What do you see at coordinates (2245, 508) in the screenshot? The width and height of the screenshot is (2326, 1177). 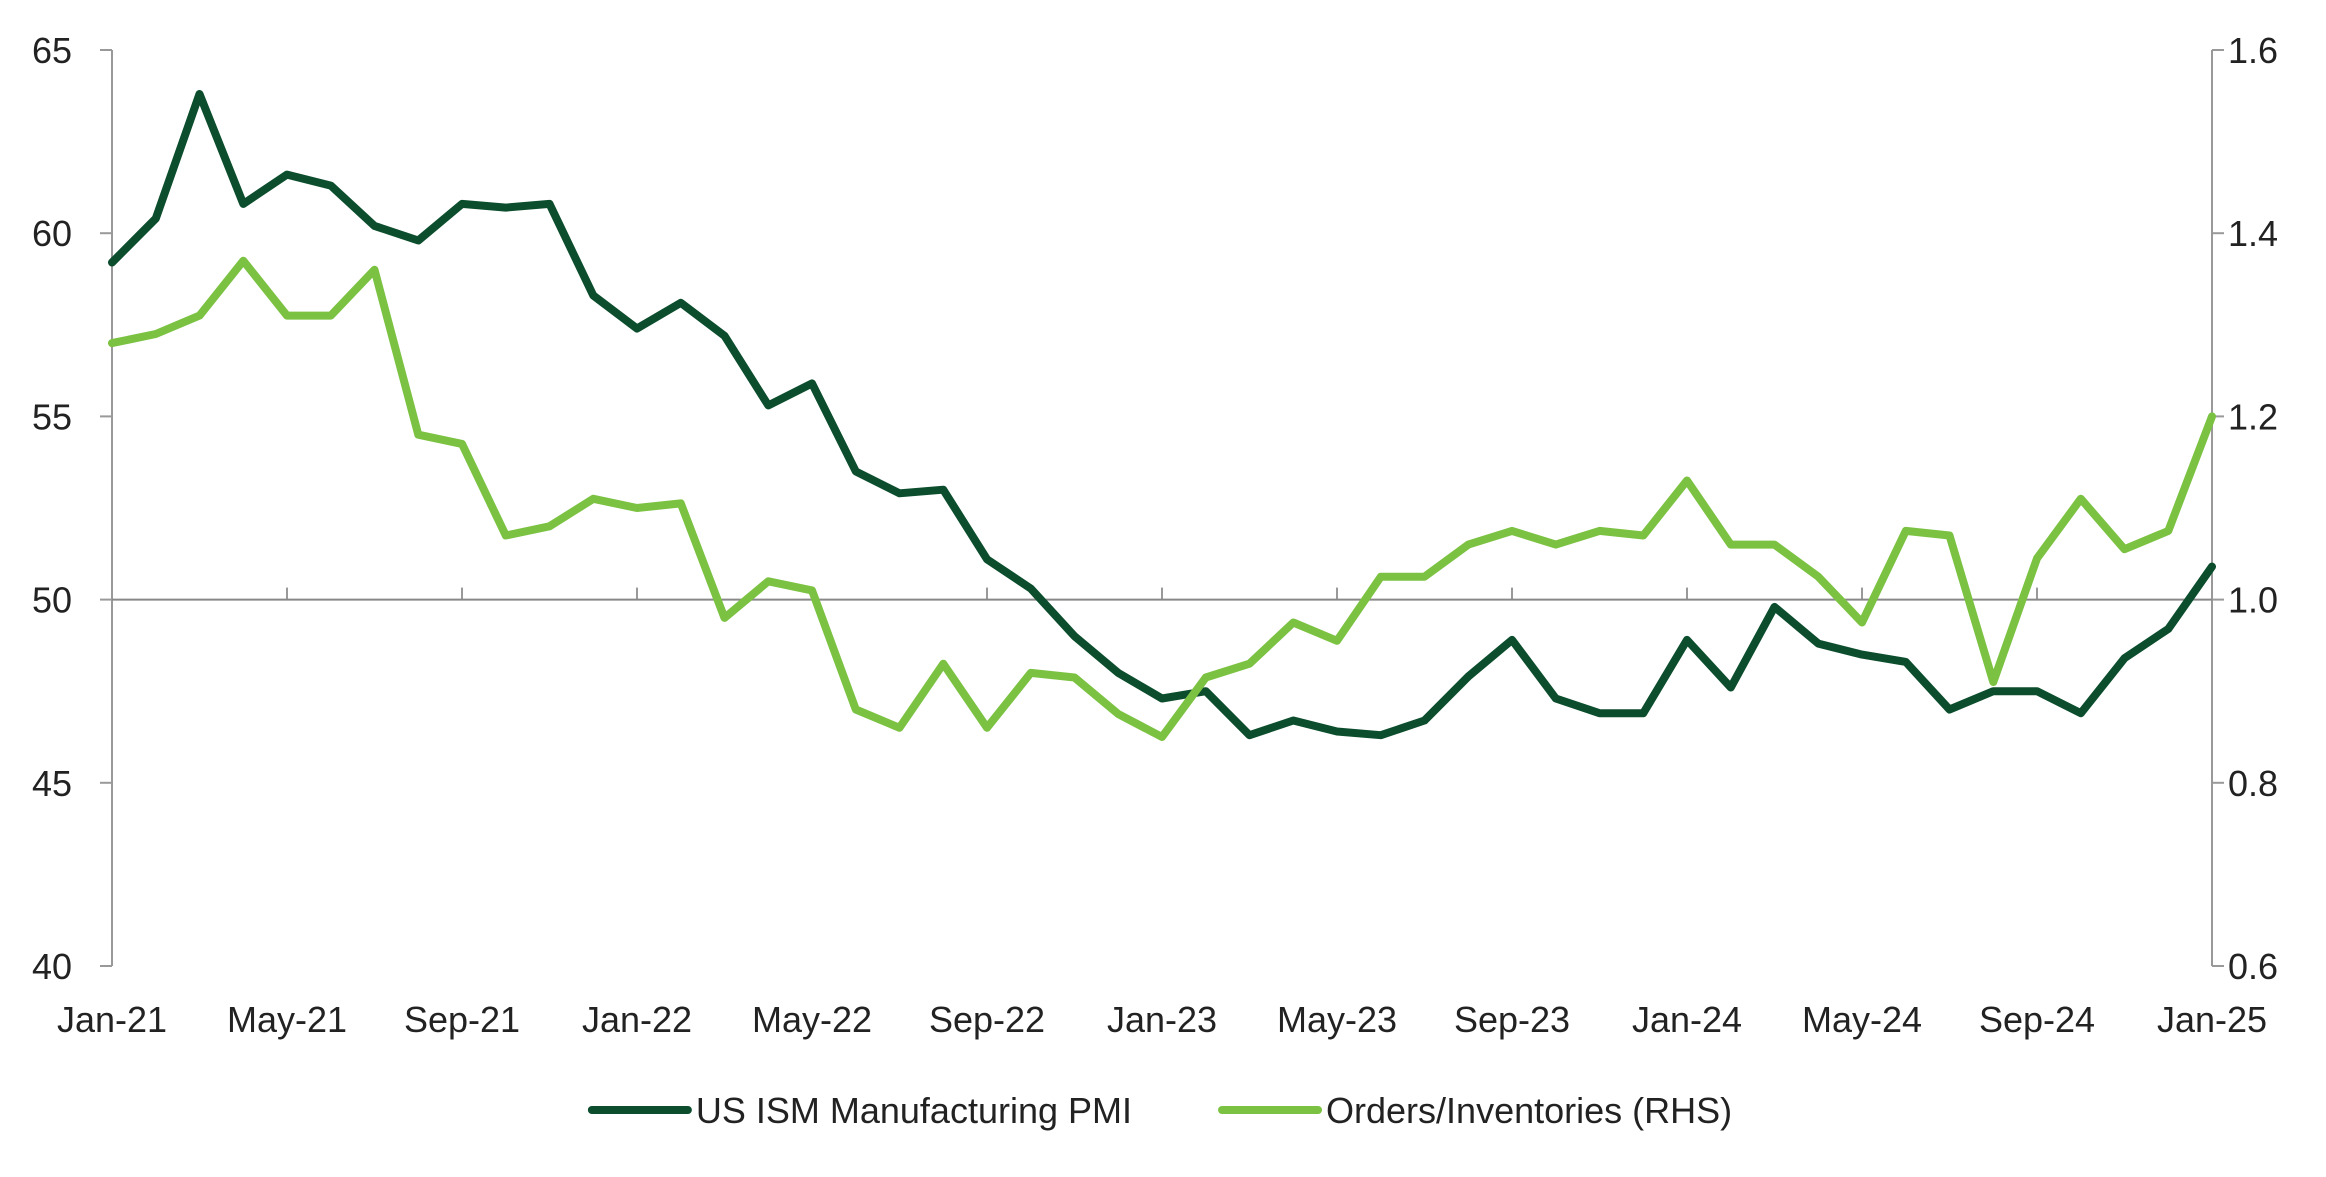 I see `right-axis-ticks: 0.6 0.8 1.0 1.2 1.4 1.6` at bounding box center [2245, 508].